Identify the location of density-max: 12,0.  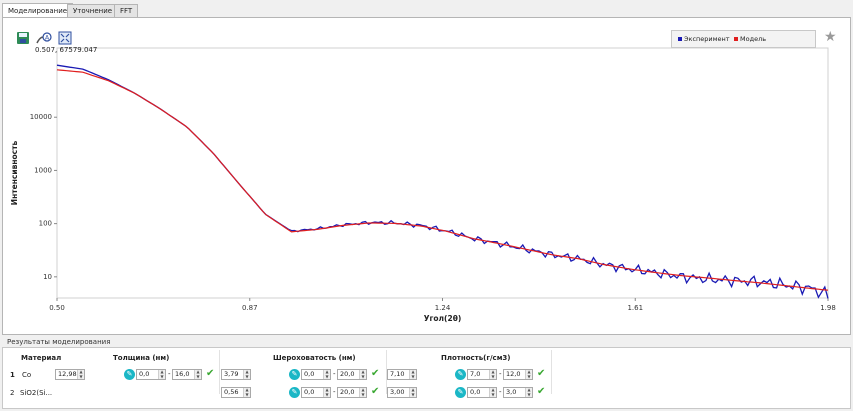
(513, 374).